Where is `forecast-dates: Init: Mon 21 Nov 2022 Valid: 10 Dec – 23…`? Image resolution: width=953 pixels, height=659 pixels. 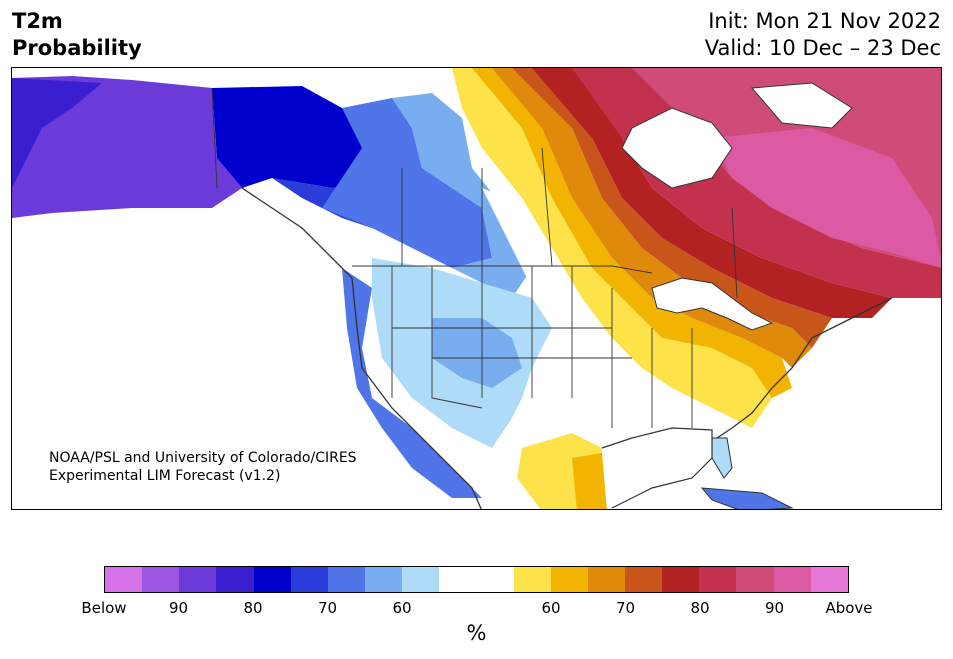
forecast-dates: Init: Mon 21 Nov 2022 Valid: 10 Dec – 23… is located at coordinates (823, 35).